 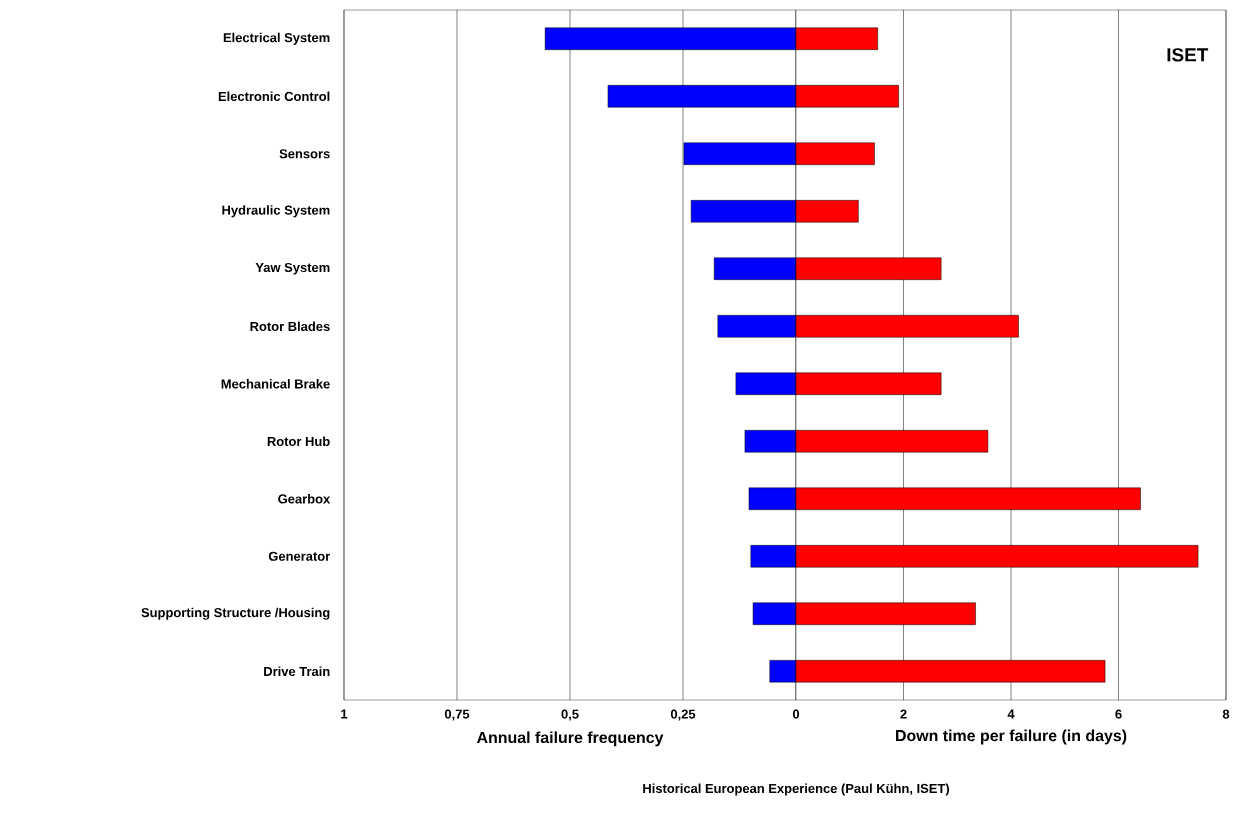 I want to click on y-tick-label: Rotor Hub, so click(x=298, y=441).